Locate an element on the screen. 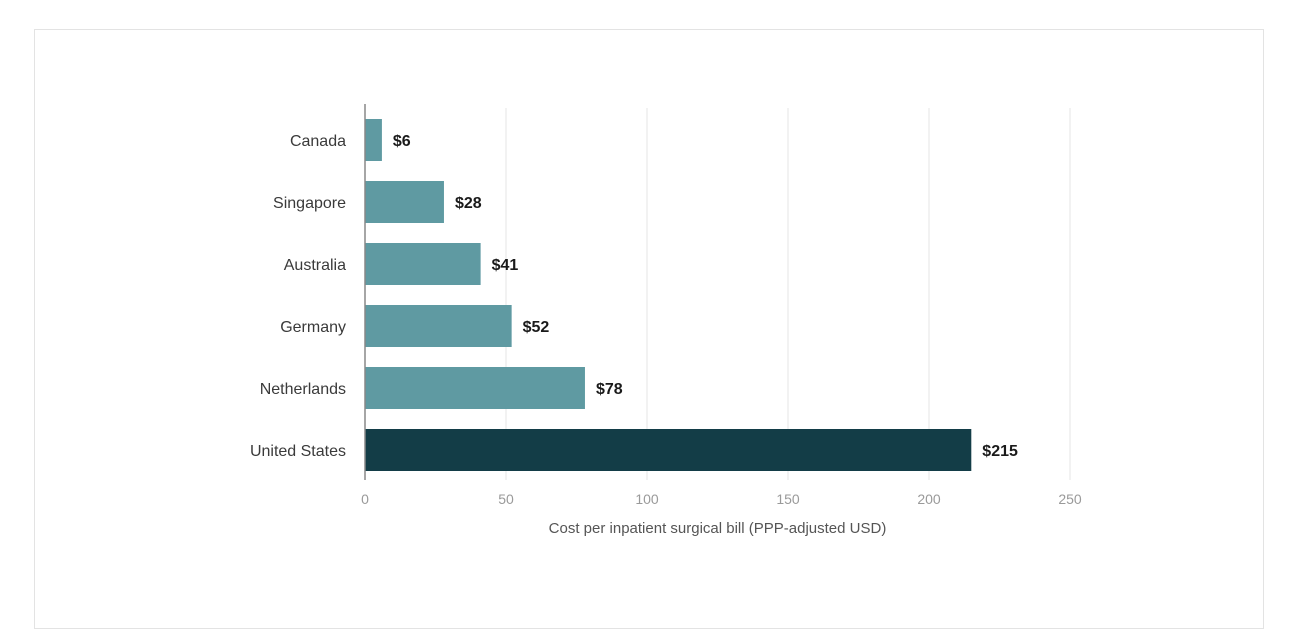  x-tick-label-250: 250 is located at coordinates (1070, 499).